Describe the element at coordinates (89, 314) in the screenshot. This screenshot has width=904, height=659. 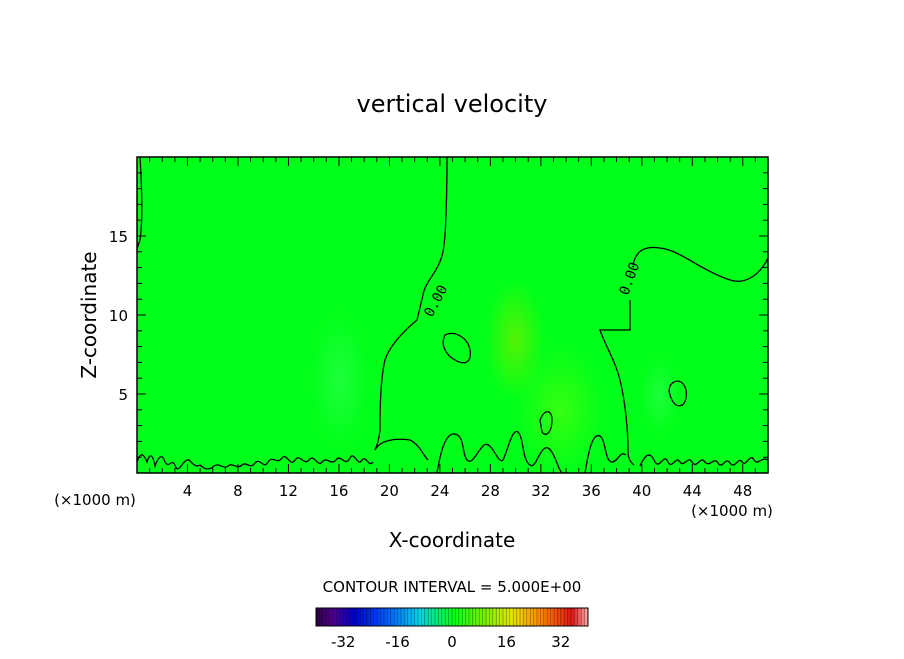
I see `y-axis-label: Z-coordinate` at that location.